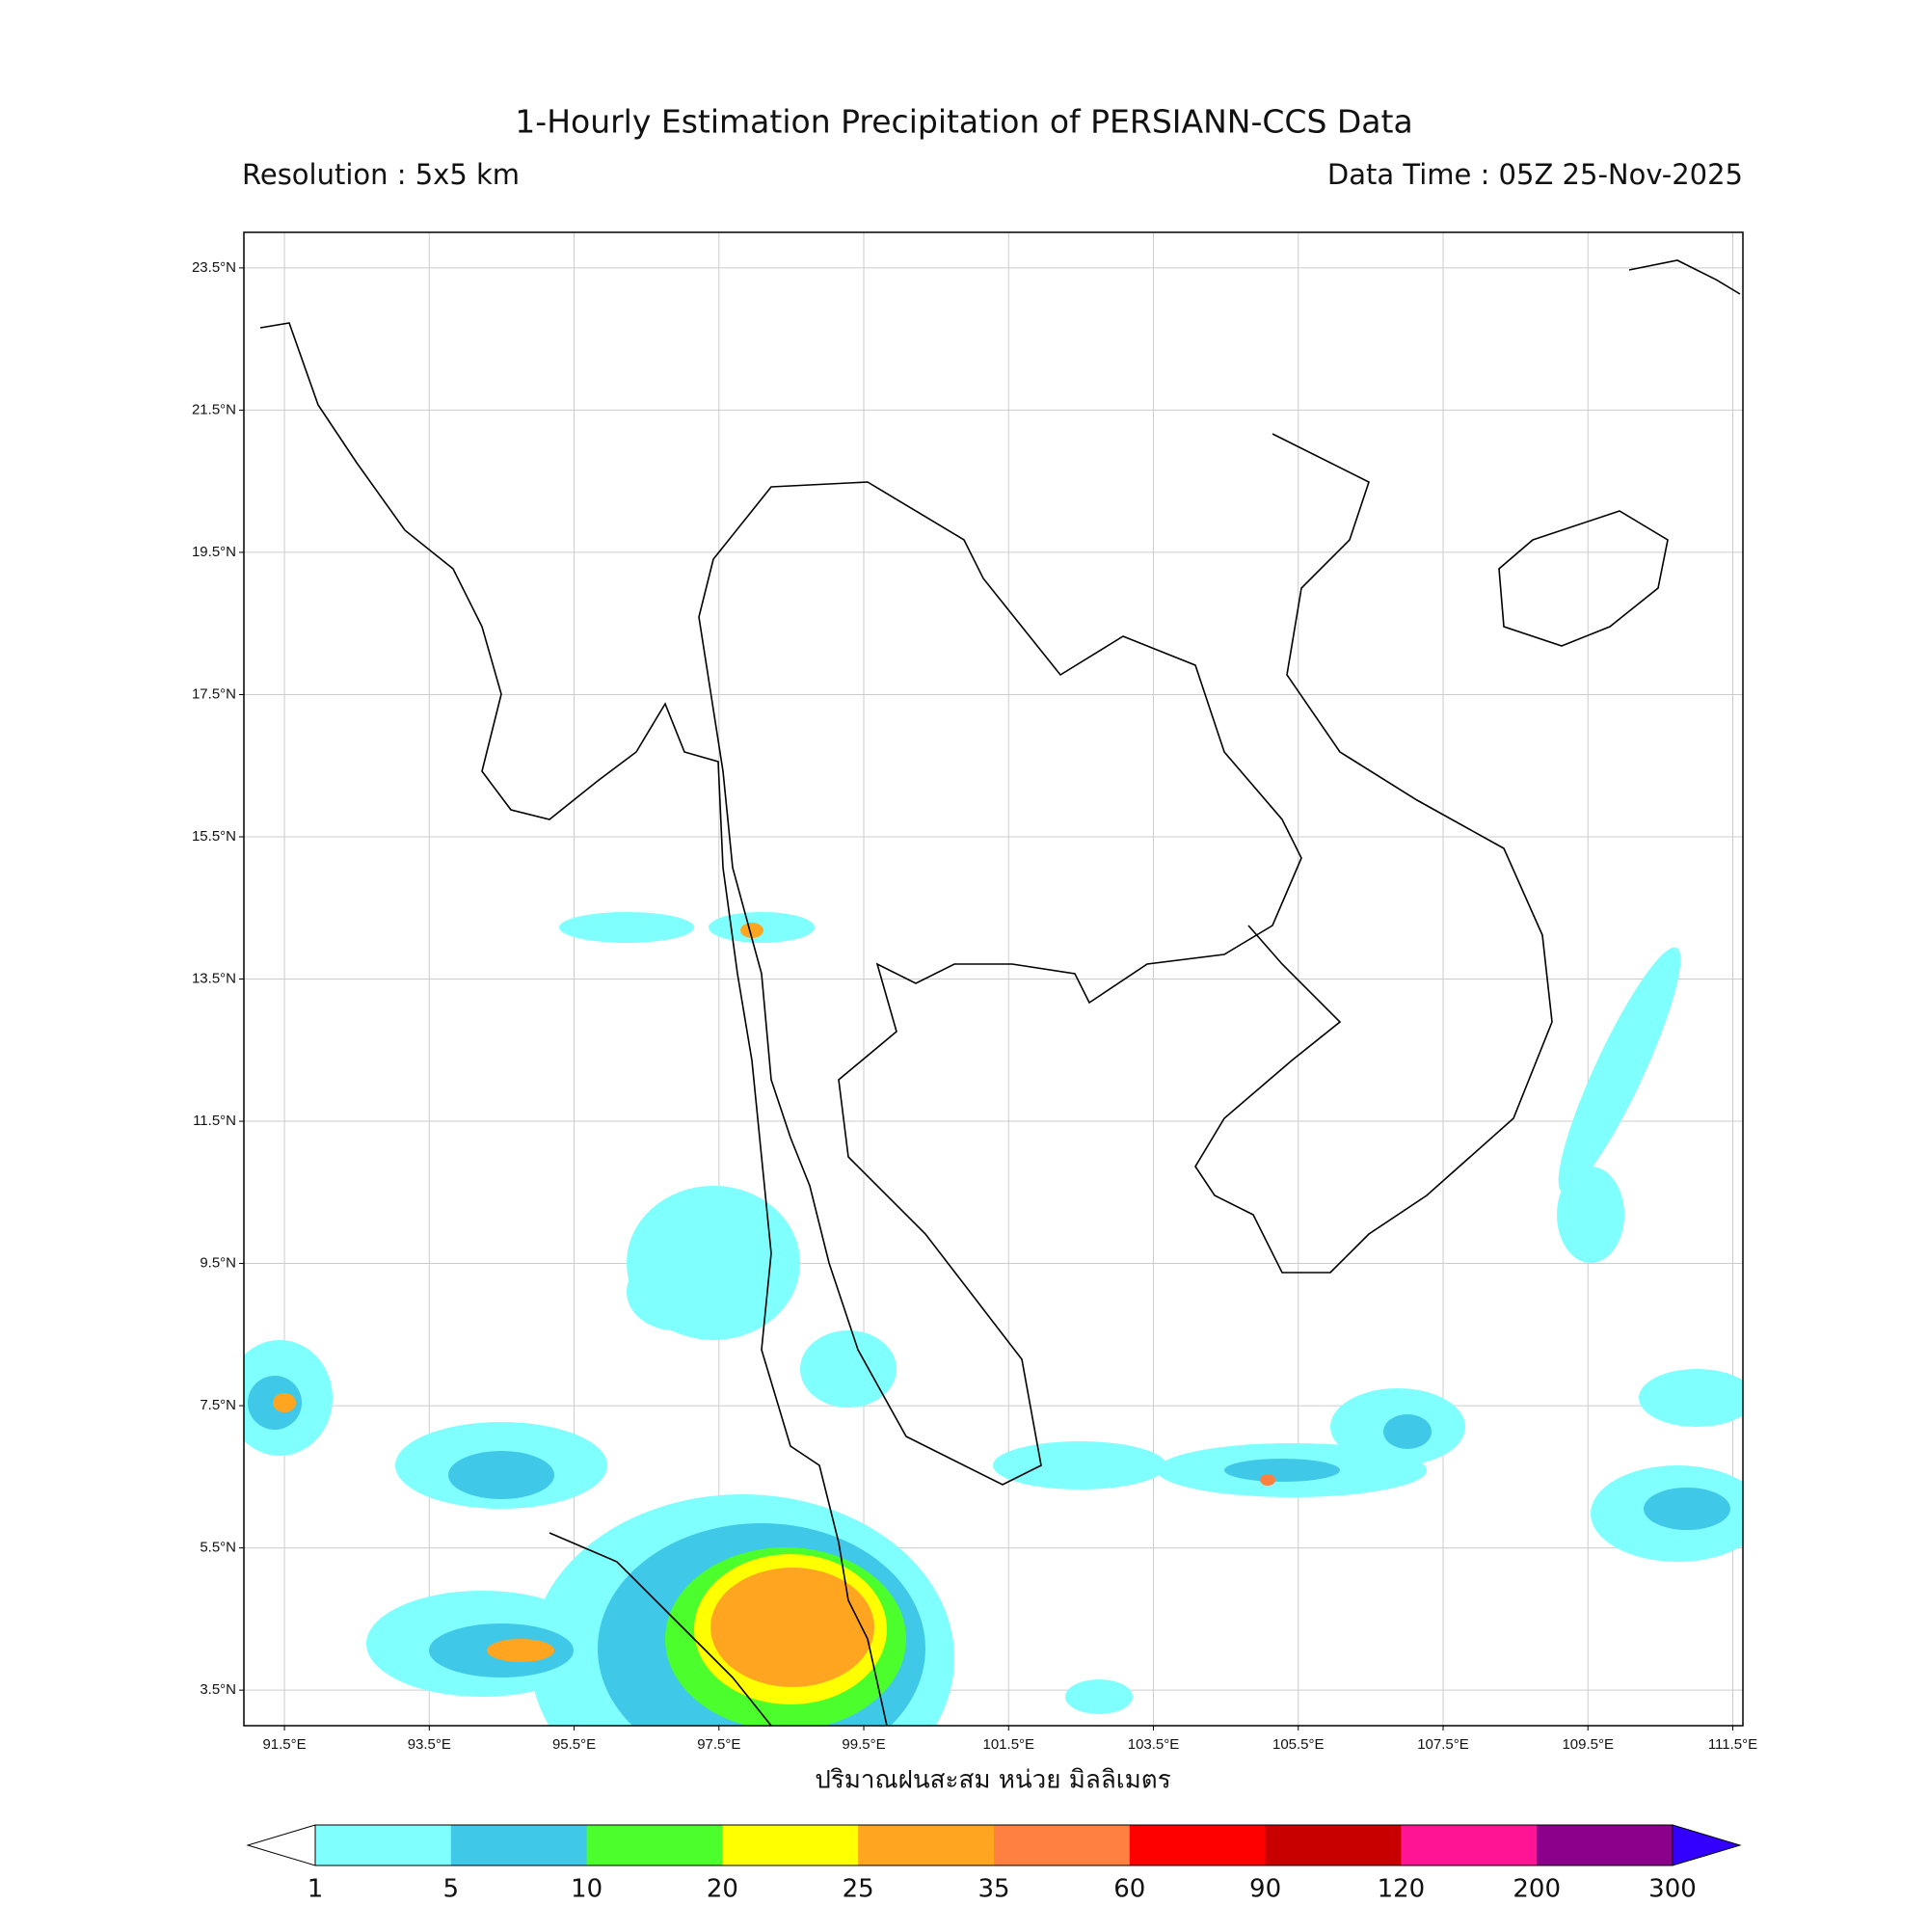  I want to click on colorbar-label: 10, so click(586, 1890).